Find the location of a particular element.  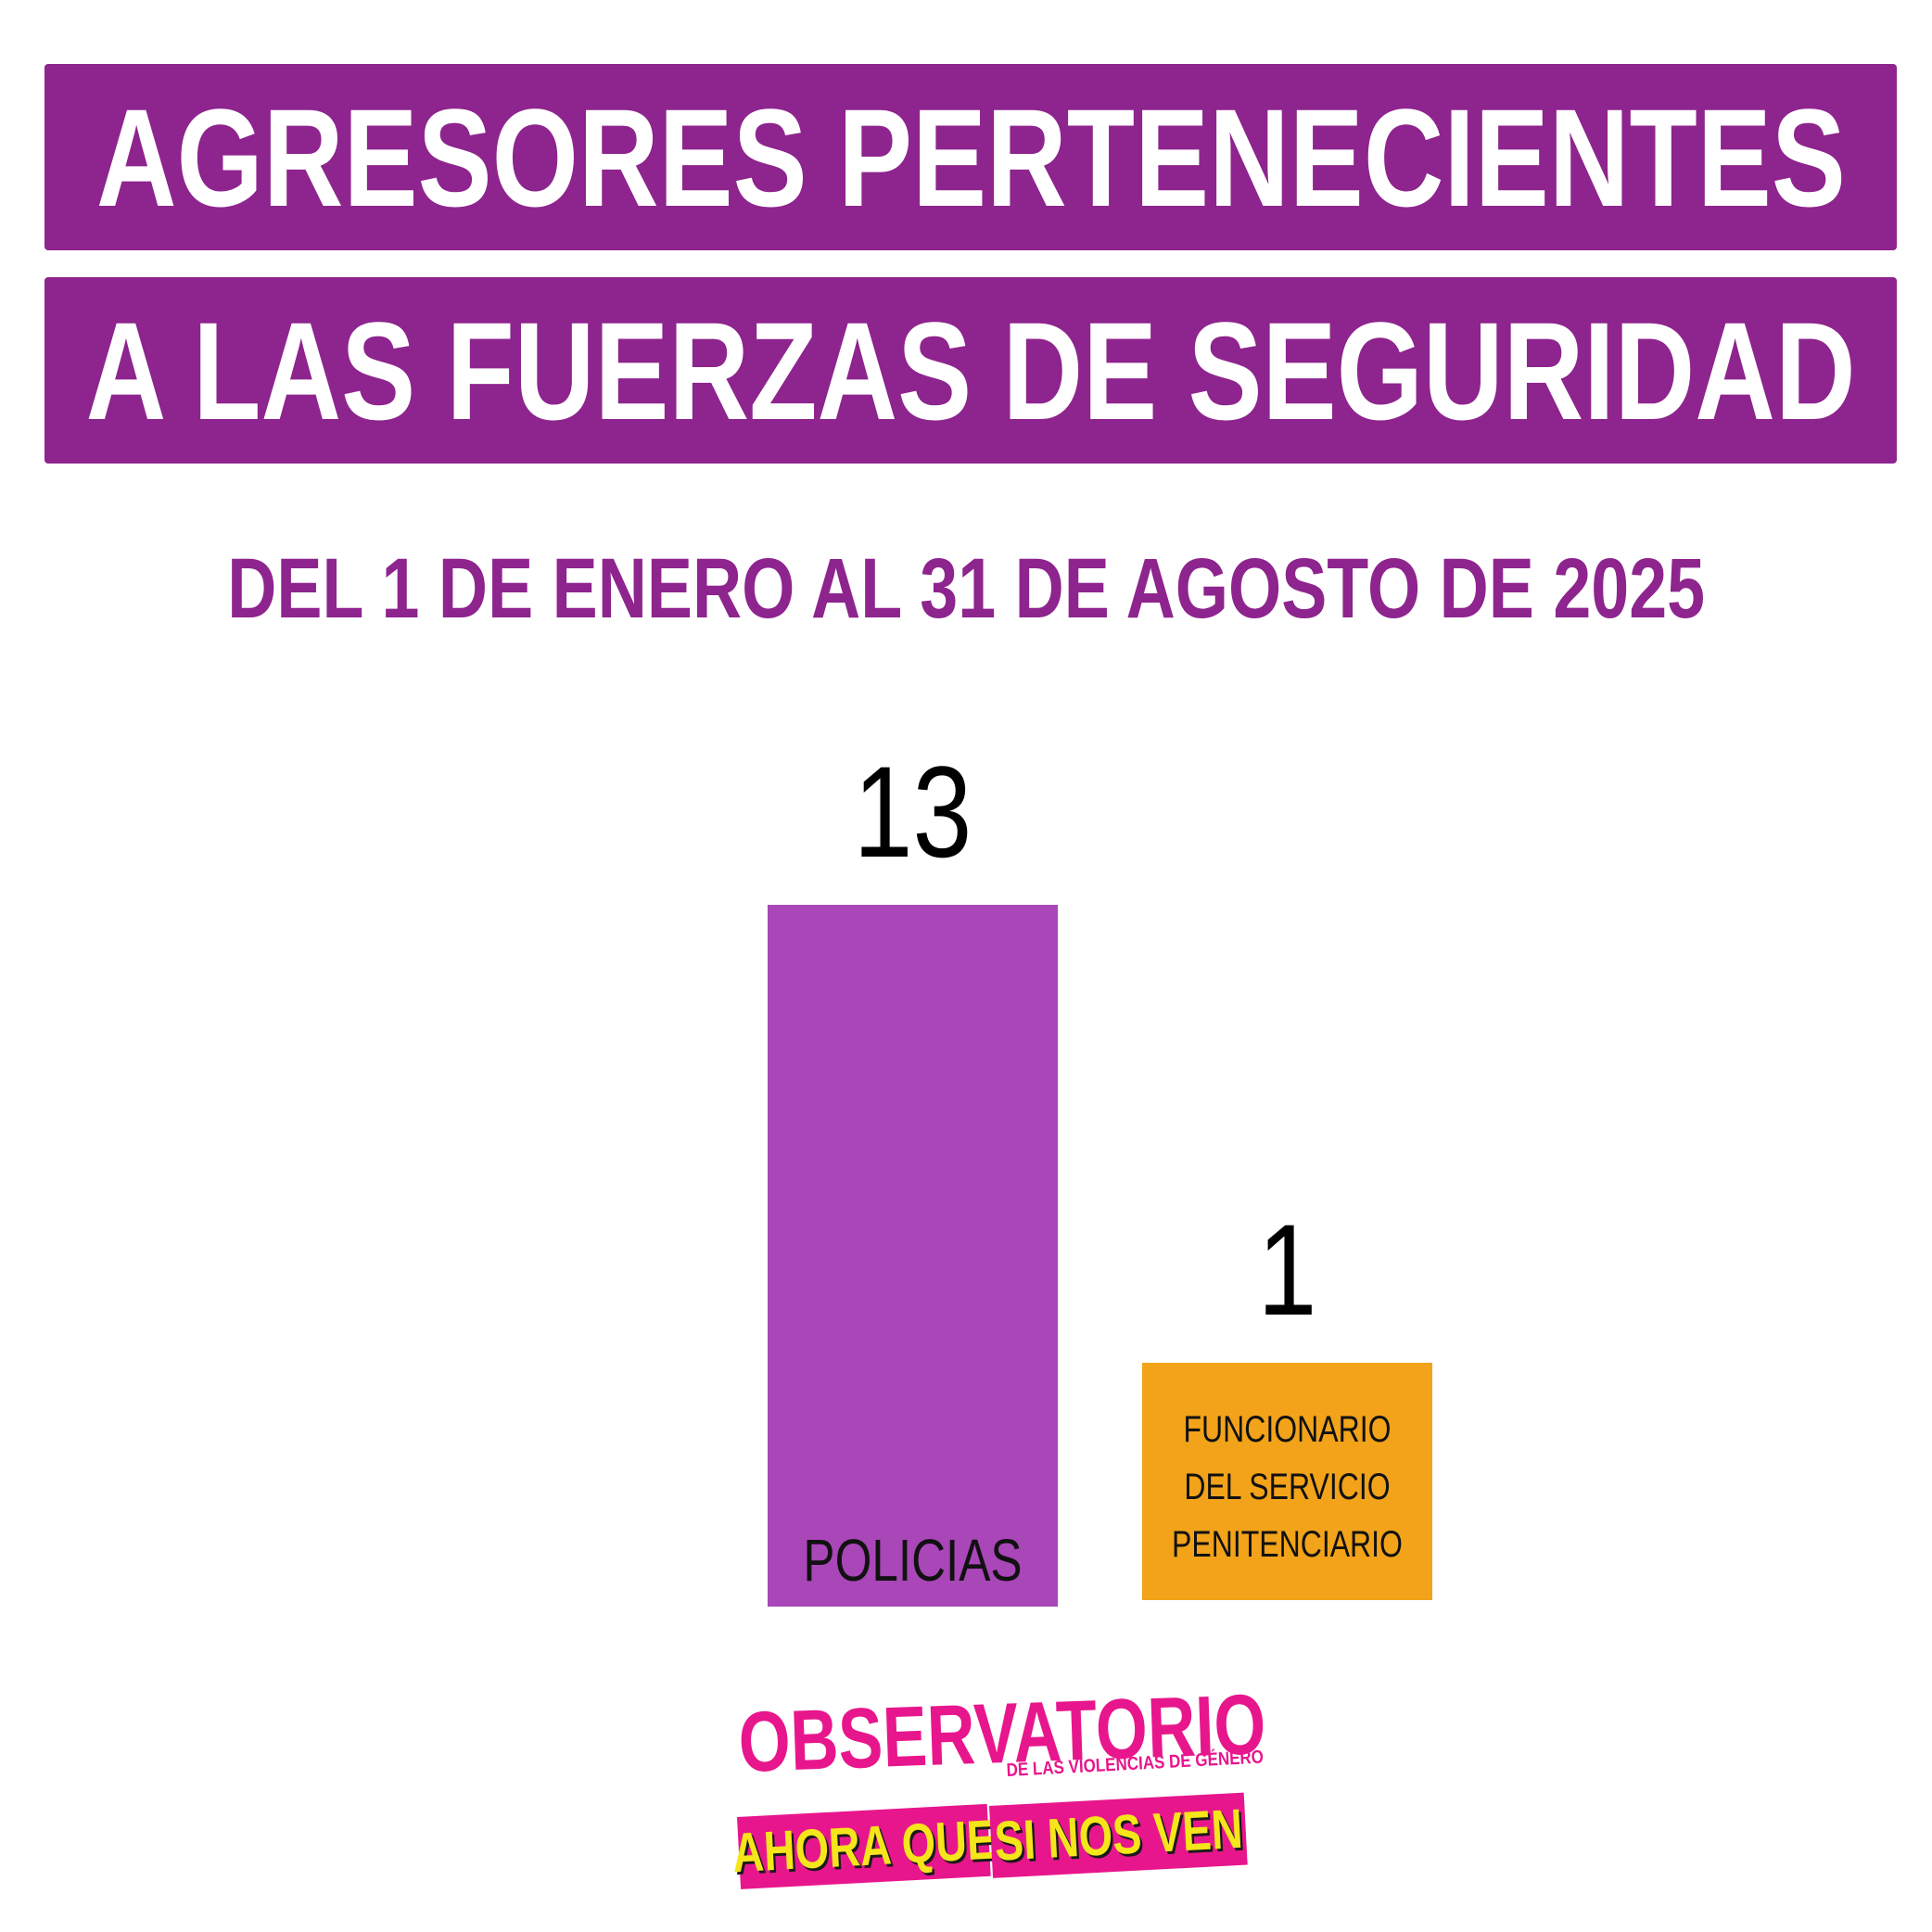

category-label-2-line-1: FUNCIONARIO is located at coordinates (1288, 1429).